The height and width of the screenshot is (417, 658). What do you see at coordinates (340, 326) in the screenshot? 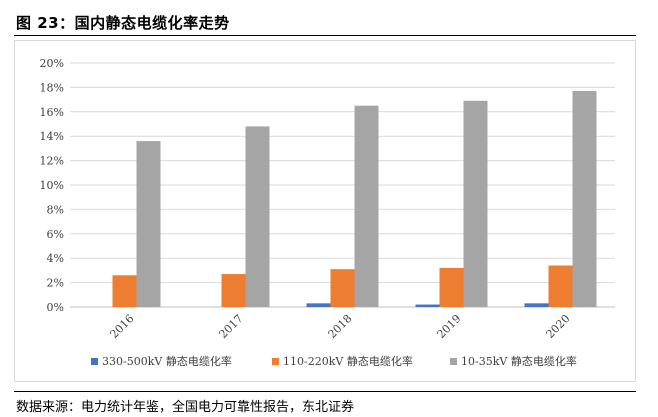
I see `x-tick-label: 2018` at bounding box center [340, 326].